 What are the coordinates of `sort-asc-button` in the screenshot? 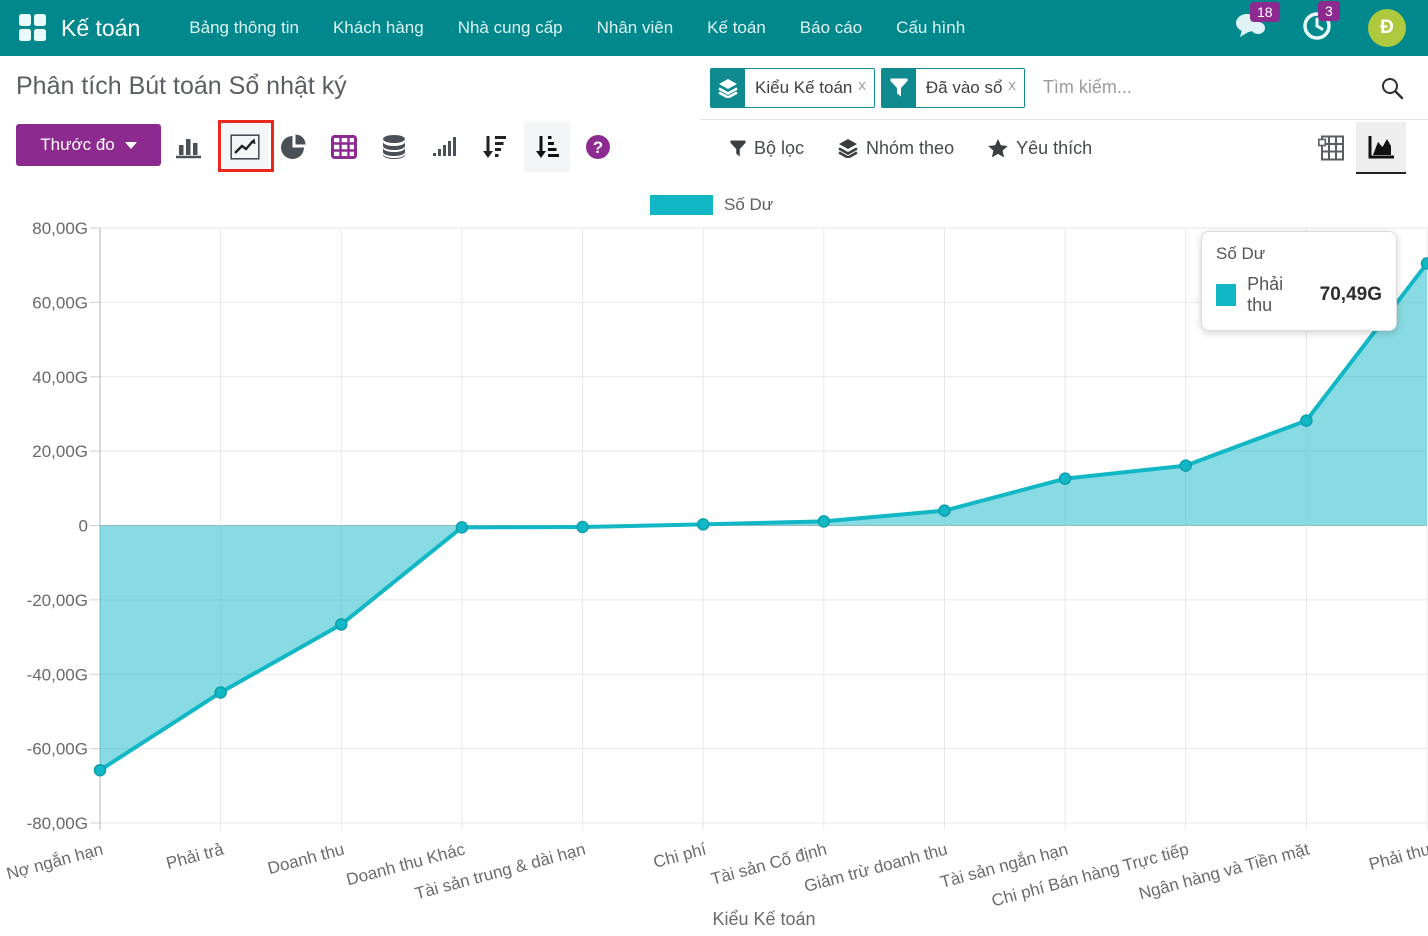 It's located at (547, 147).